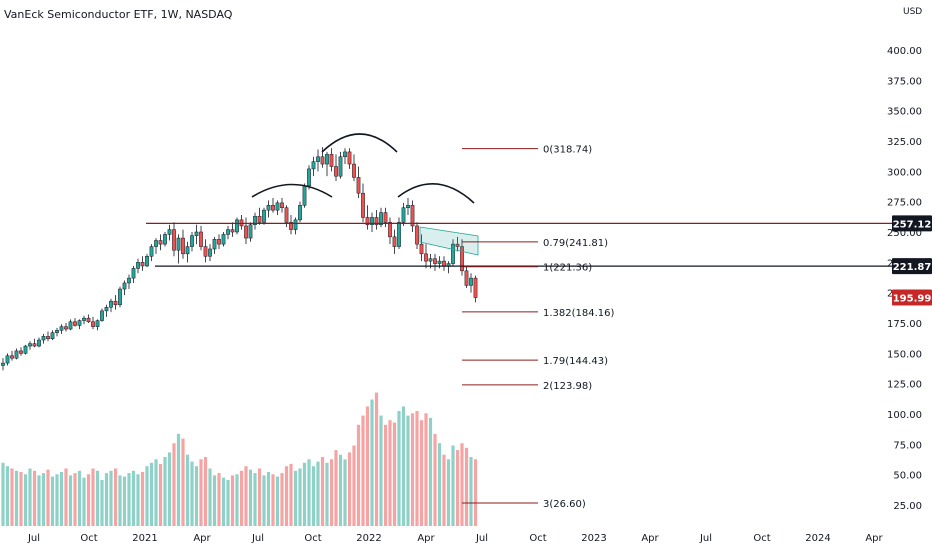  I want to click on y-tick-label: 175.00, so click(904, 324).